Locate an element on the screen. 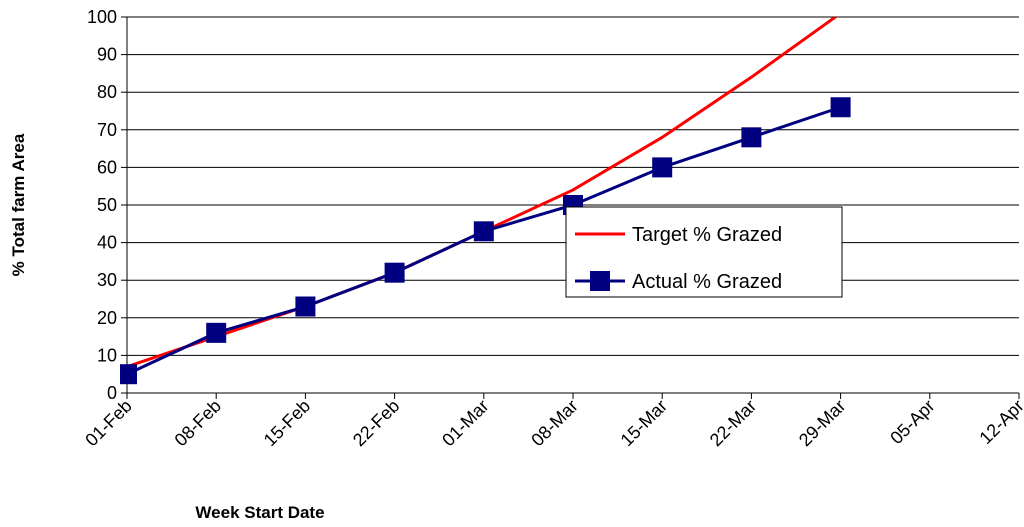 This screenshot has height=527, width=1024. y-tick-label: 100 is located at coordinates (102, 17).